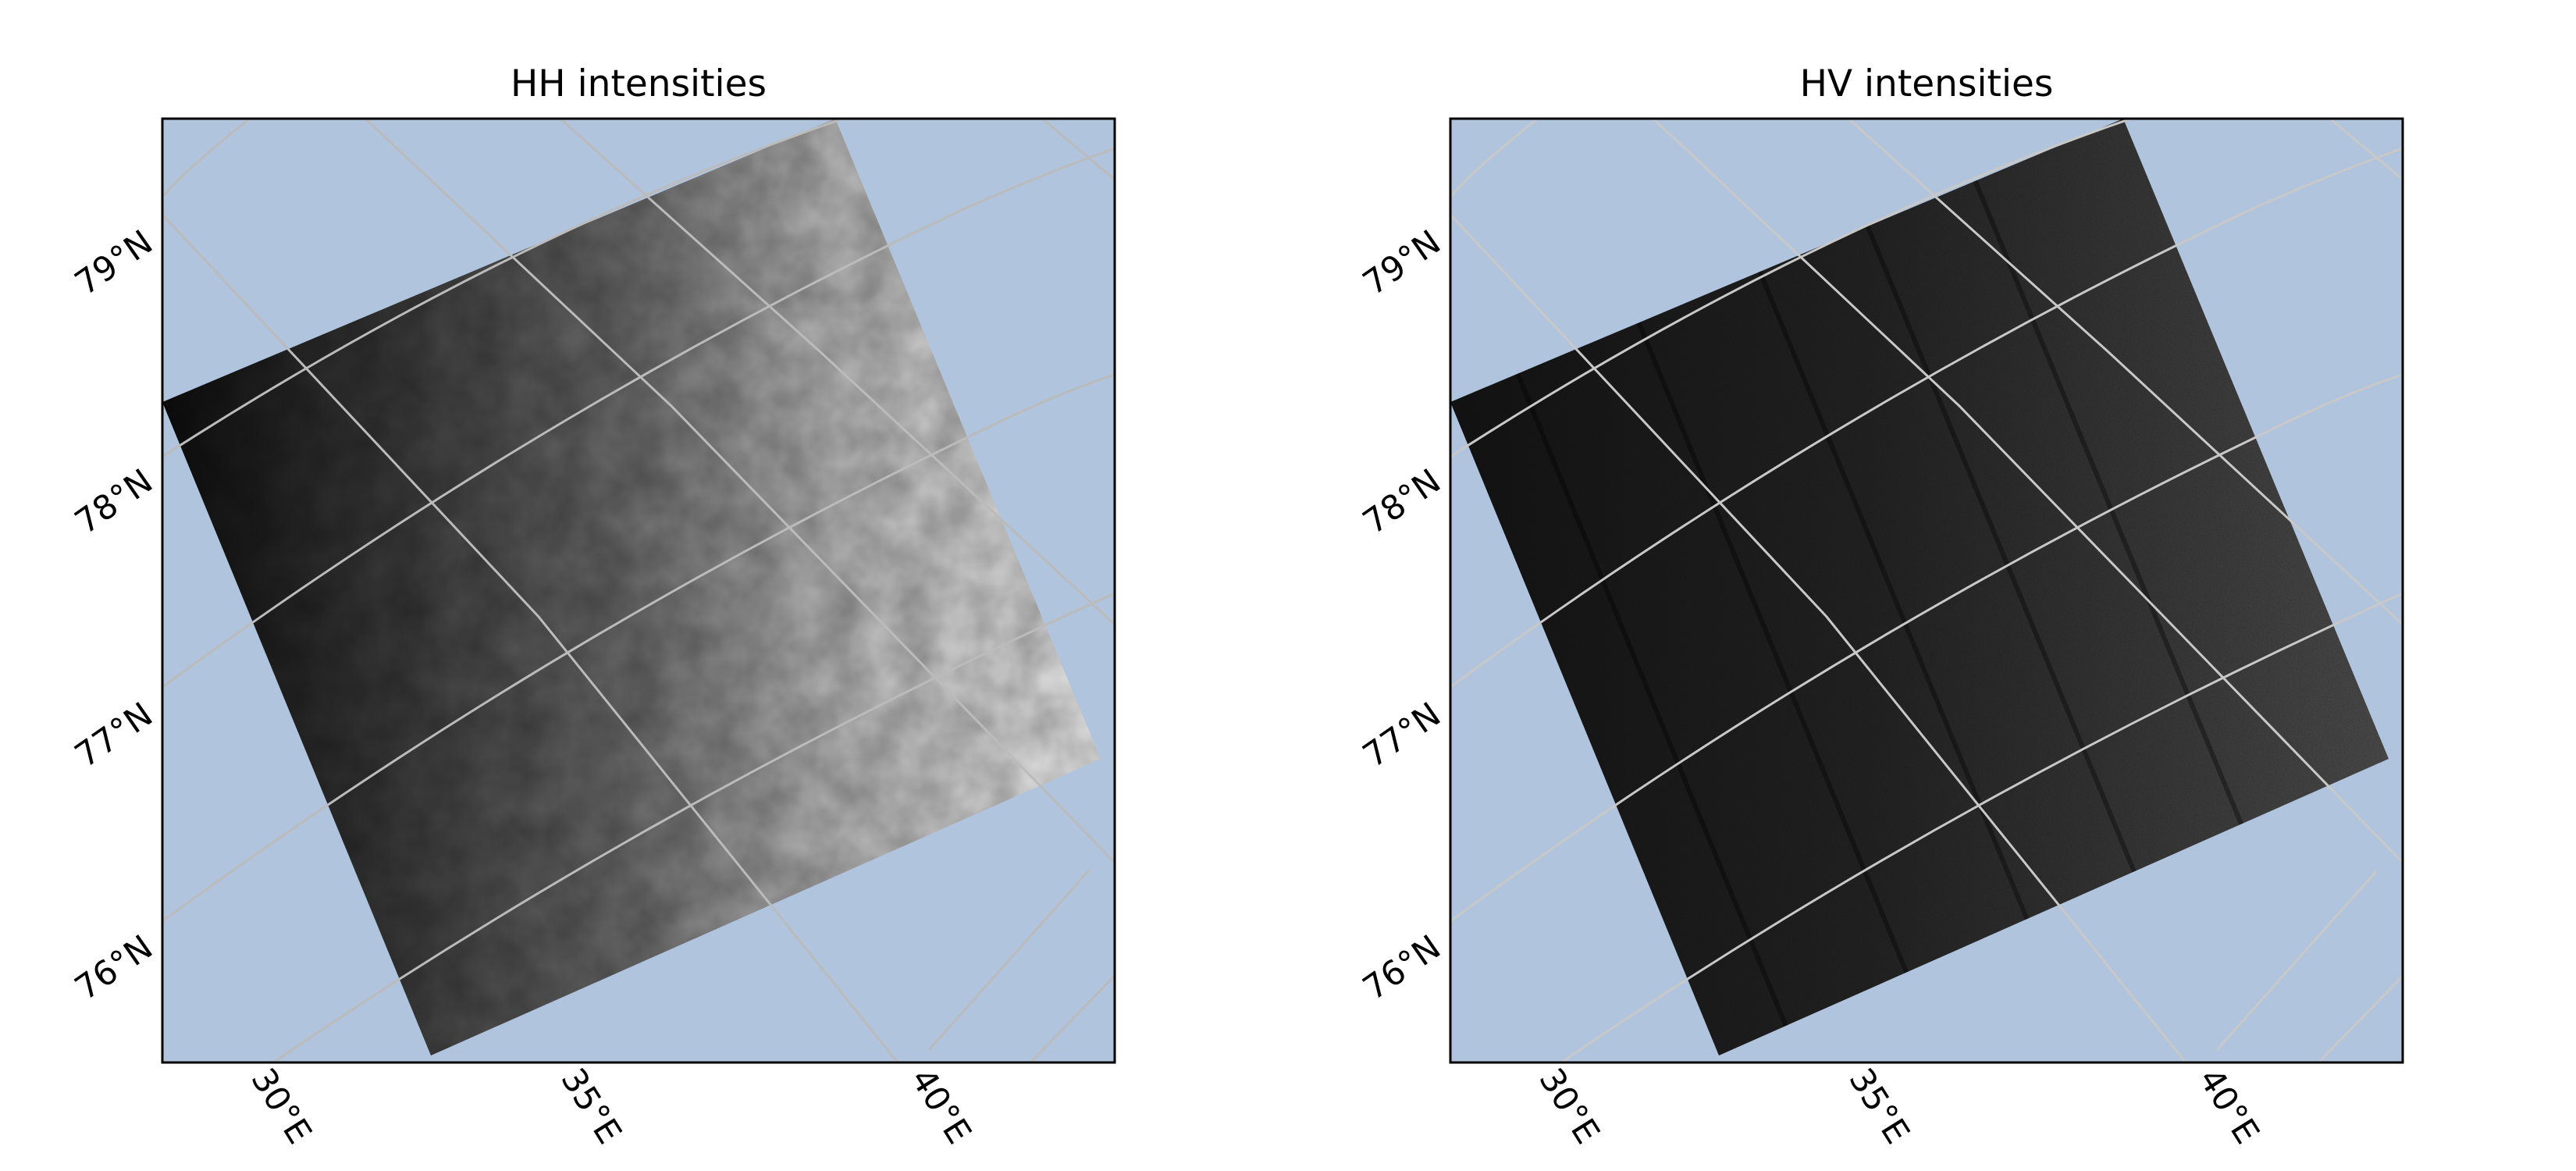 The width and height of the screenshot is (2576, 1171). What do you see at coordinates (638, 83) in the screenshot?
I see `hh-map-title: HH intensities` at bounding box center [638, 83].